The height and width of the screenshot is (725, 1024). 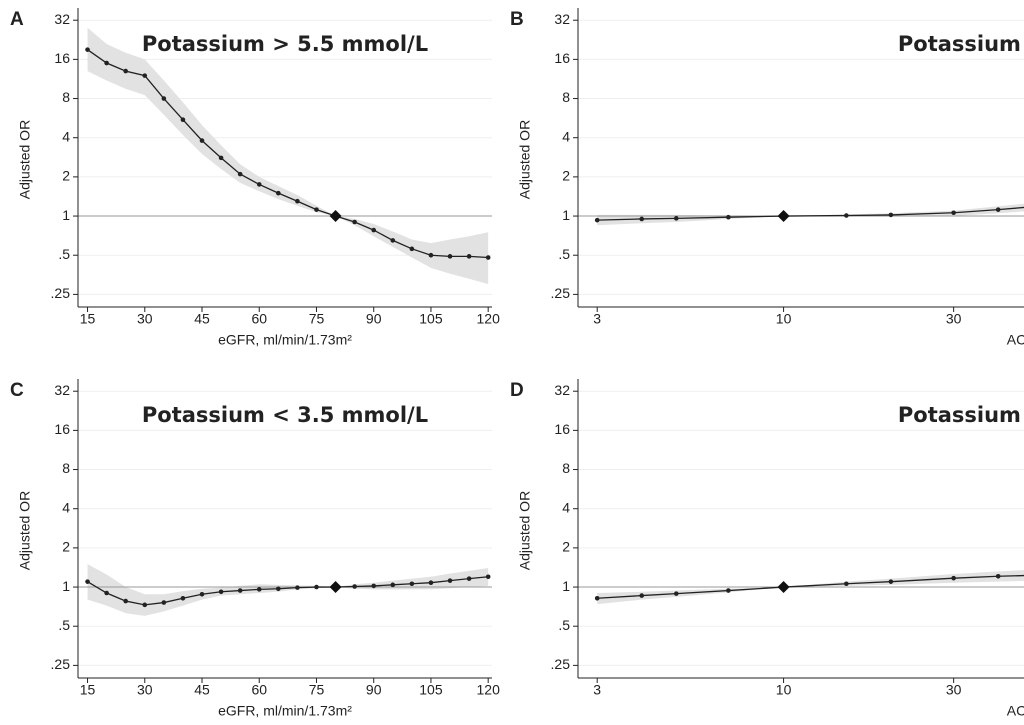 I want to click on x-tick-label: 10, so click(x=784, y=319).